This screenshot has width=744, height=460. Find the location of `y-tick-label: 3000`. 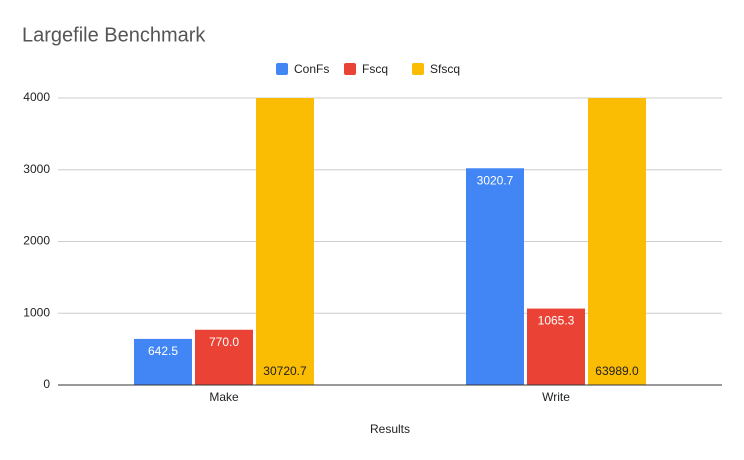

y-tick-label: 3000 is located at coordinates (36, 169).